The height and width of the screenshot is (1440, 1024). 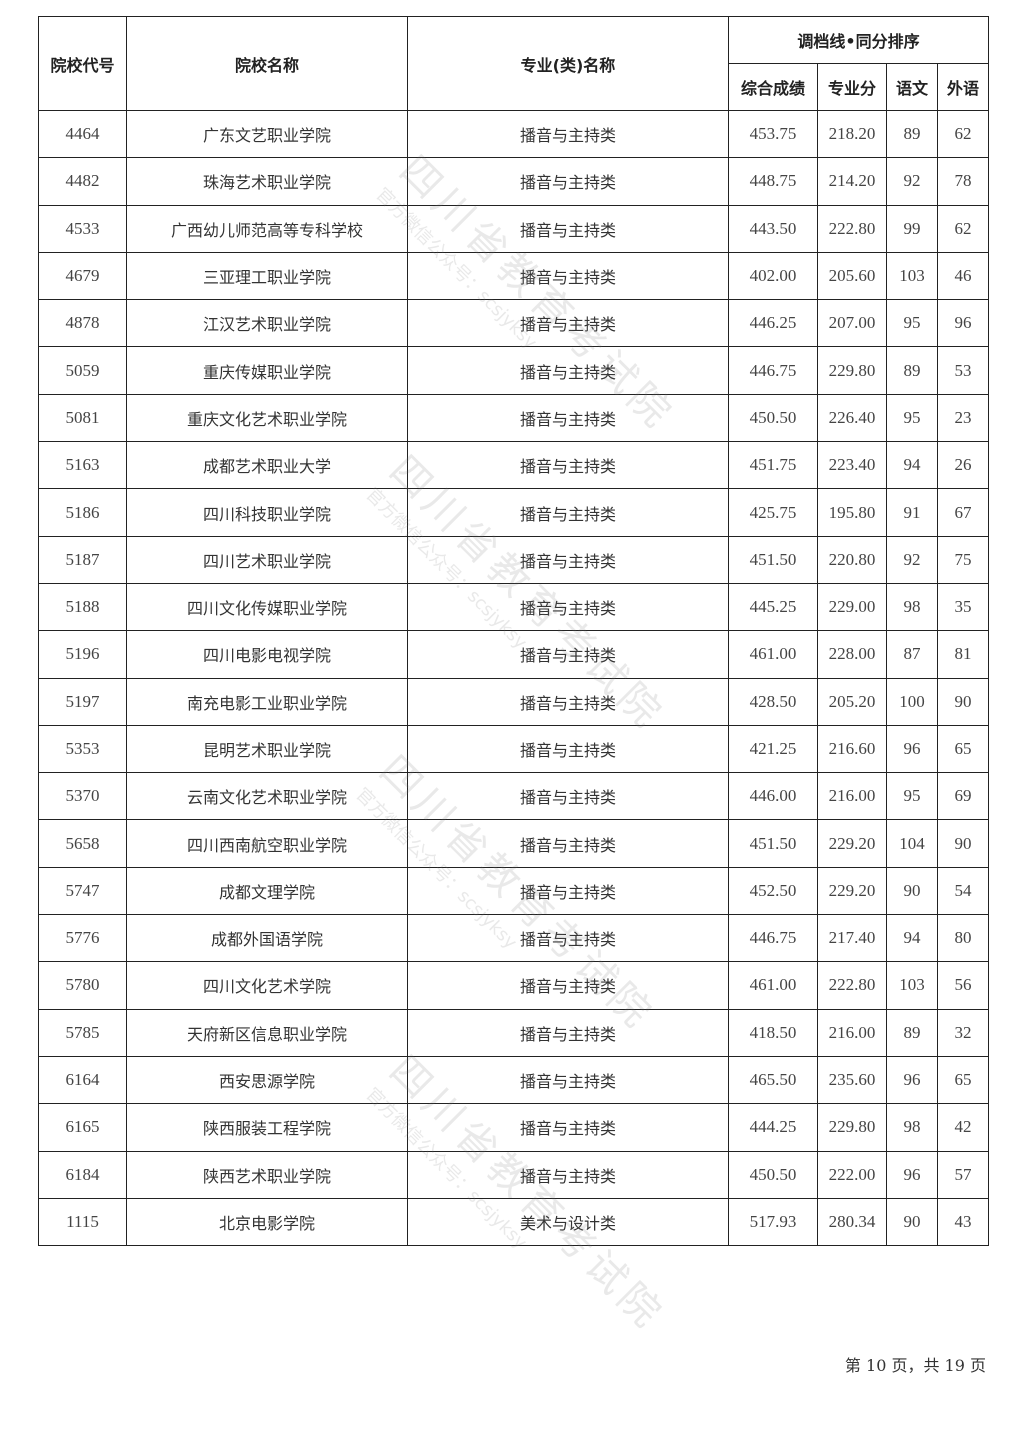 What do you see at coordinates (267, 1222) in the screenshot?
I see `cell-school: 北京电影学院` at bounding box center [267, 1222].